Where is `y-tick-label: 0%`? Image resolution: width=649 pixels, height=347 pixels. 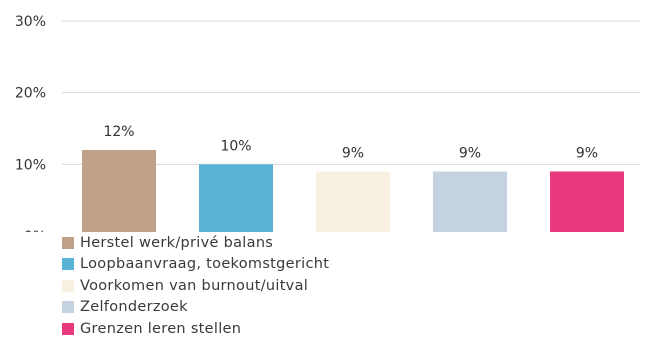 y-tick-label: 0% is located at coordinates (35, 230).